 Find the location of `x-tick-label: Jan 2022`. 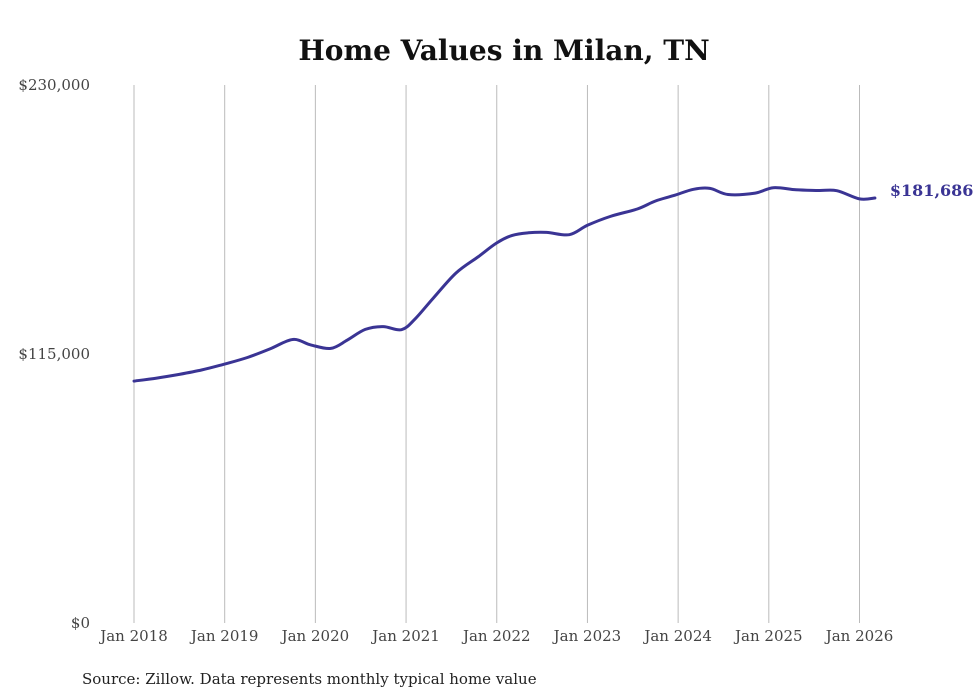

x-tick-label: Jan 2022 is located at coordinates (496, 636).